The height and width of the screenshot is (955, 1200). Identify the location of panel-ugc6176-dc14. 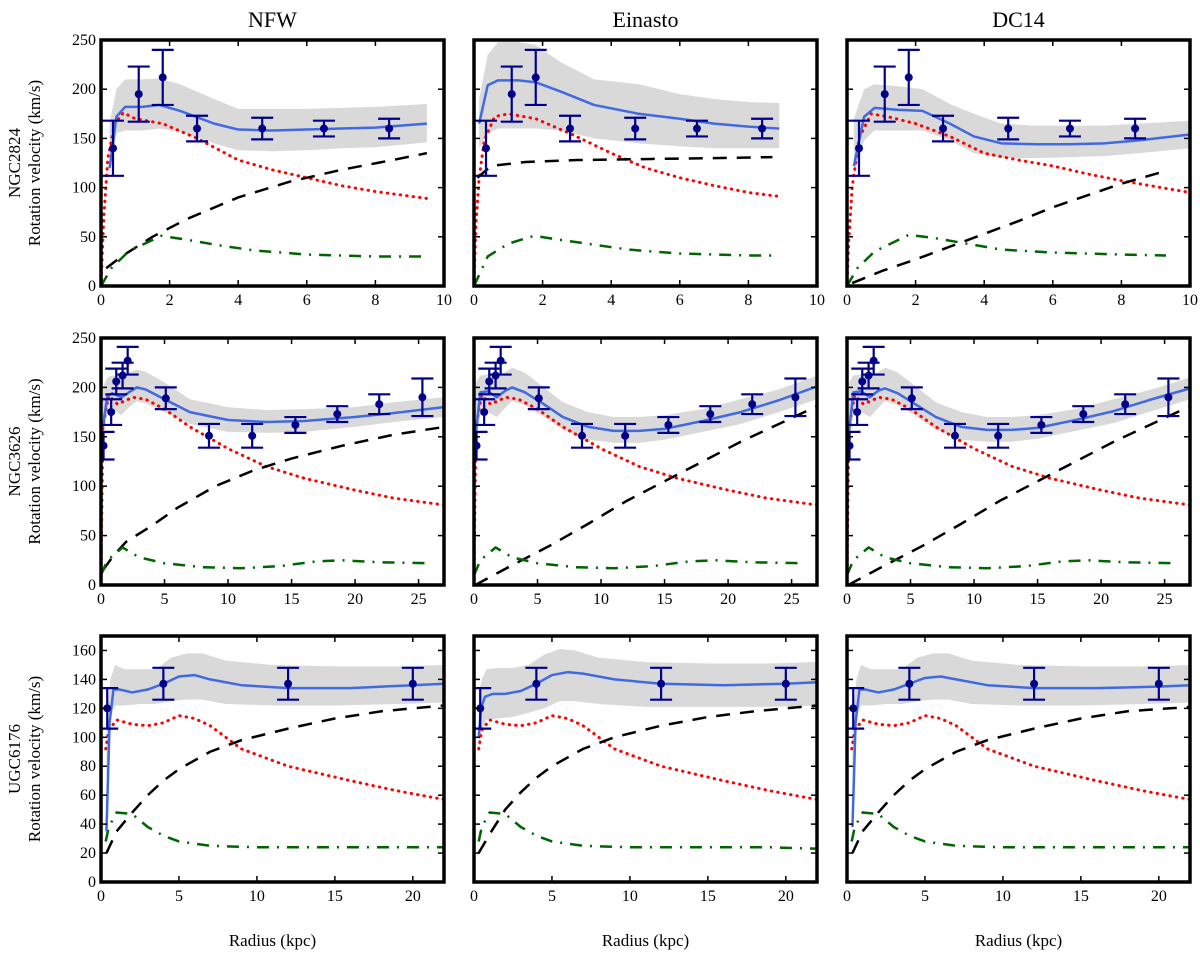
(1018, 759).